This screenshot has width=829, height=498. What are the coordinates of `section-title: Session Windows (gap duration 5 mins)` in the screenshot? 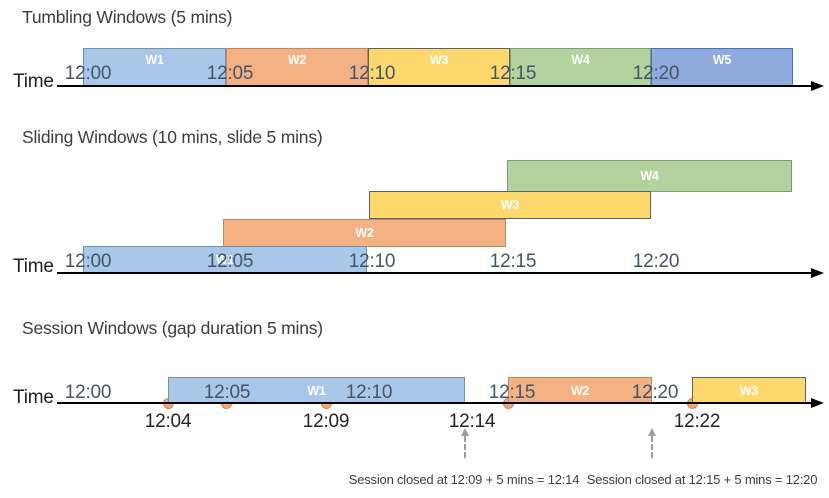 It's located at (172, 328).